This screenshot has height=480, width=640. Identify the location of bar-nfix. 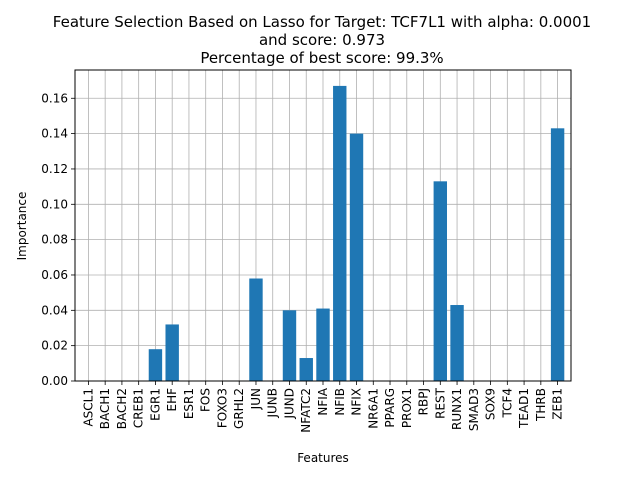
(356, 257).